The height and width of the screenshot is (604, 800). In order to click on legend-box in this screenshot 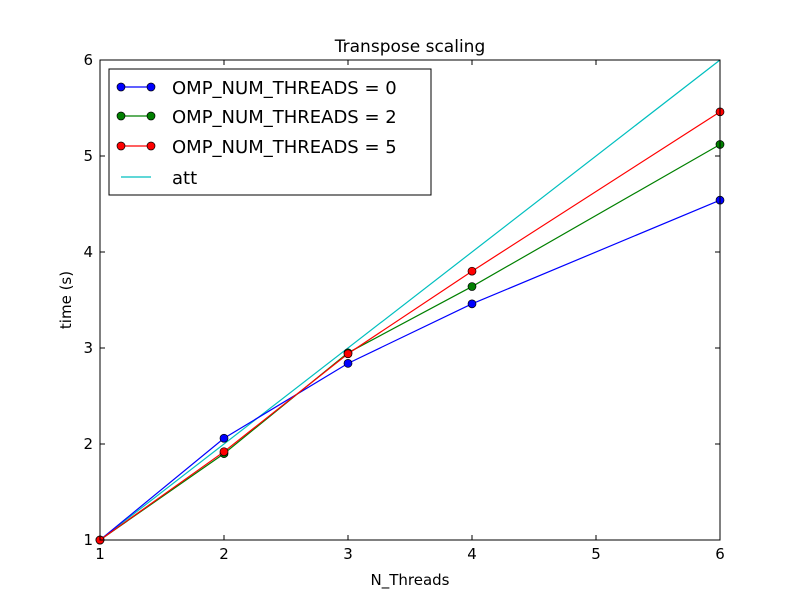, I will do `click(270, 132)`.